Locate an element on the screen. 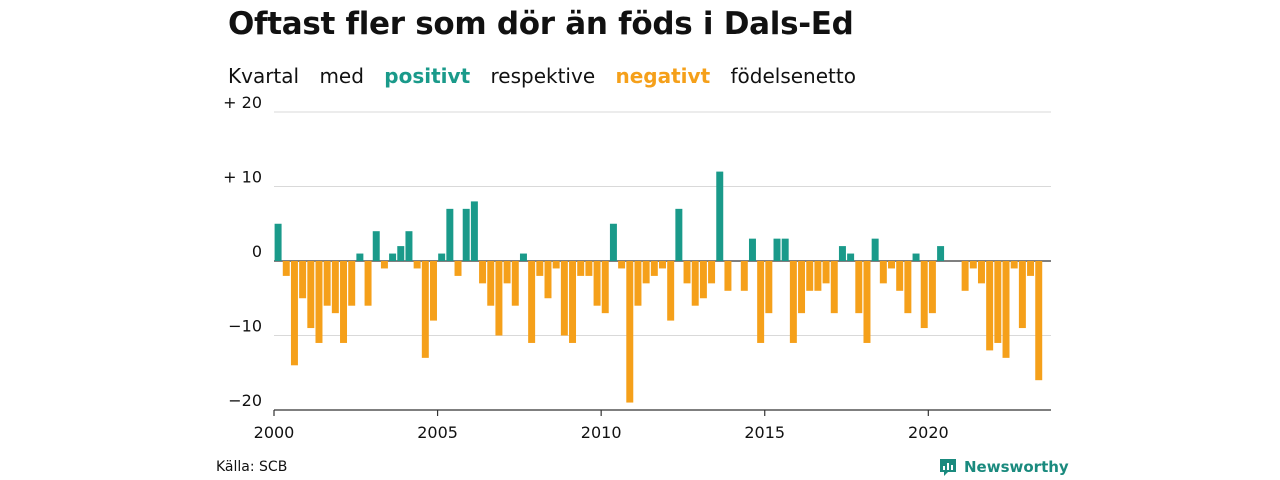  newsworthy-logo-icon is located at coordinates (948, 467).